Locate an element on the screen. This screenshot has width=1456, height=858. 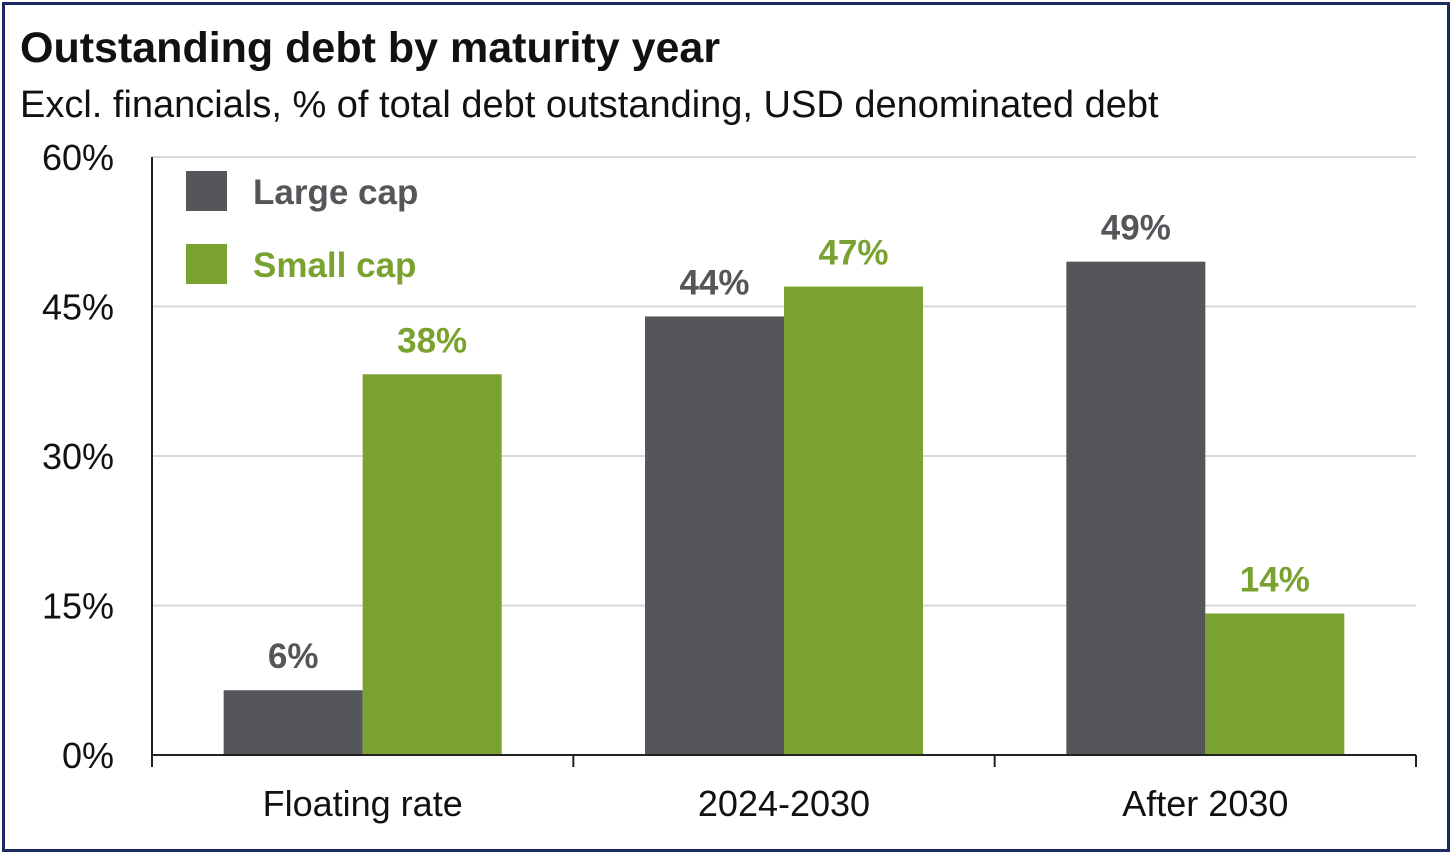
legend-label: Small cap is located at coordinates (334, 265).